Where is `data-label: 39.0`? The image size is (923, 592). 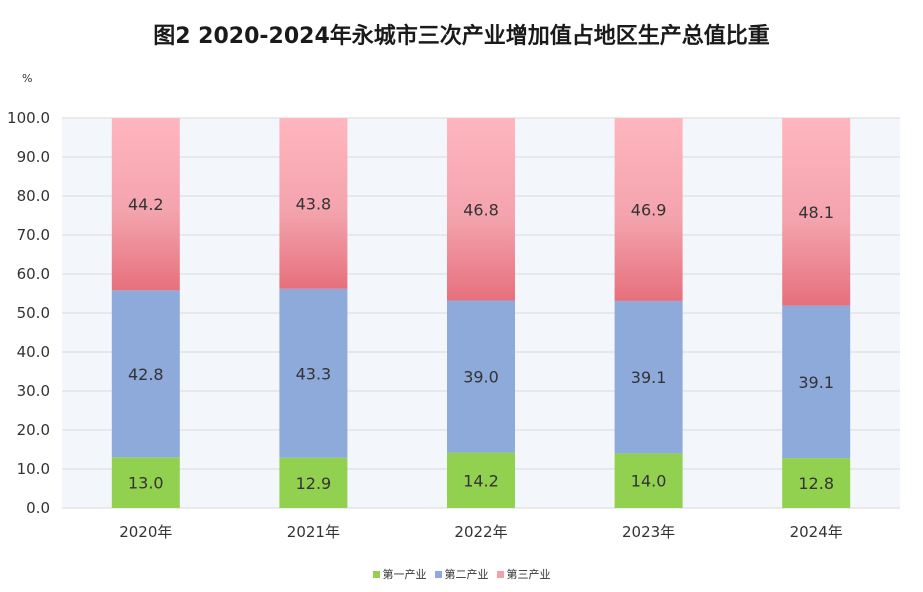 data-label: 39.0 is located at coordinates (481, 377).